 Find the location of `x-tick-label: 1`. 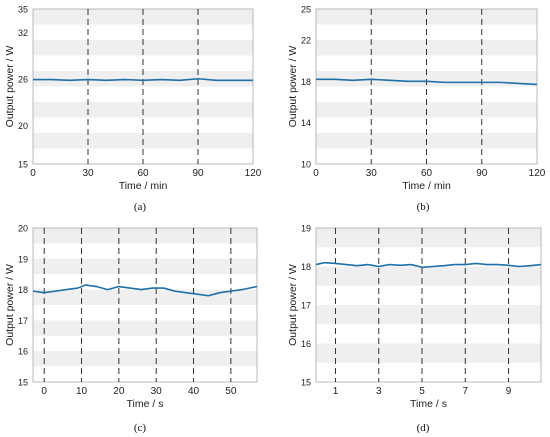

x-tick-label: 1 is located at coordinates (336, 391).